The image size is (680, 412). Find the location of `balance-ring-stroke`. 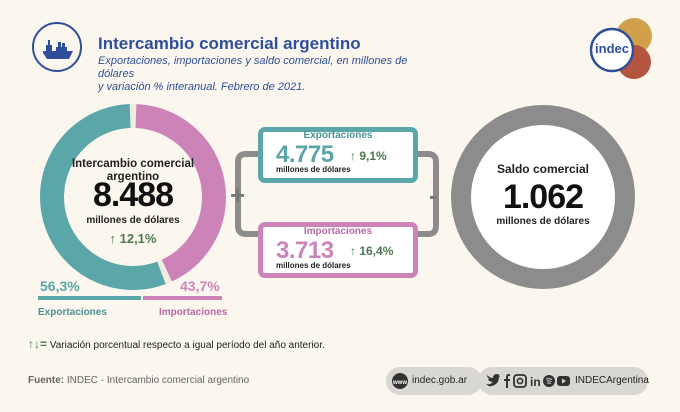

balance-ring-stroke is located at coordinates (543, 197).